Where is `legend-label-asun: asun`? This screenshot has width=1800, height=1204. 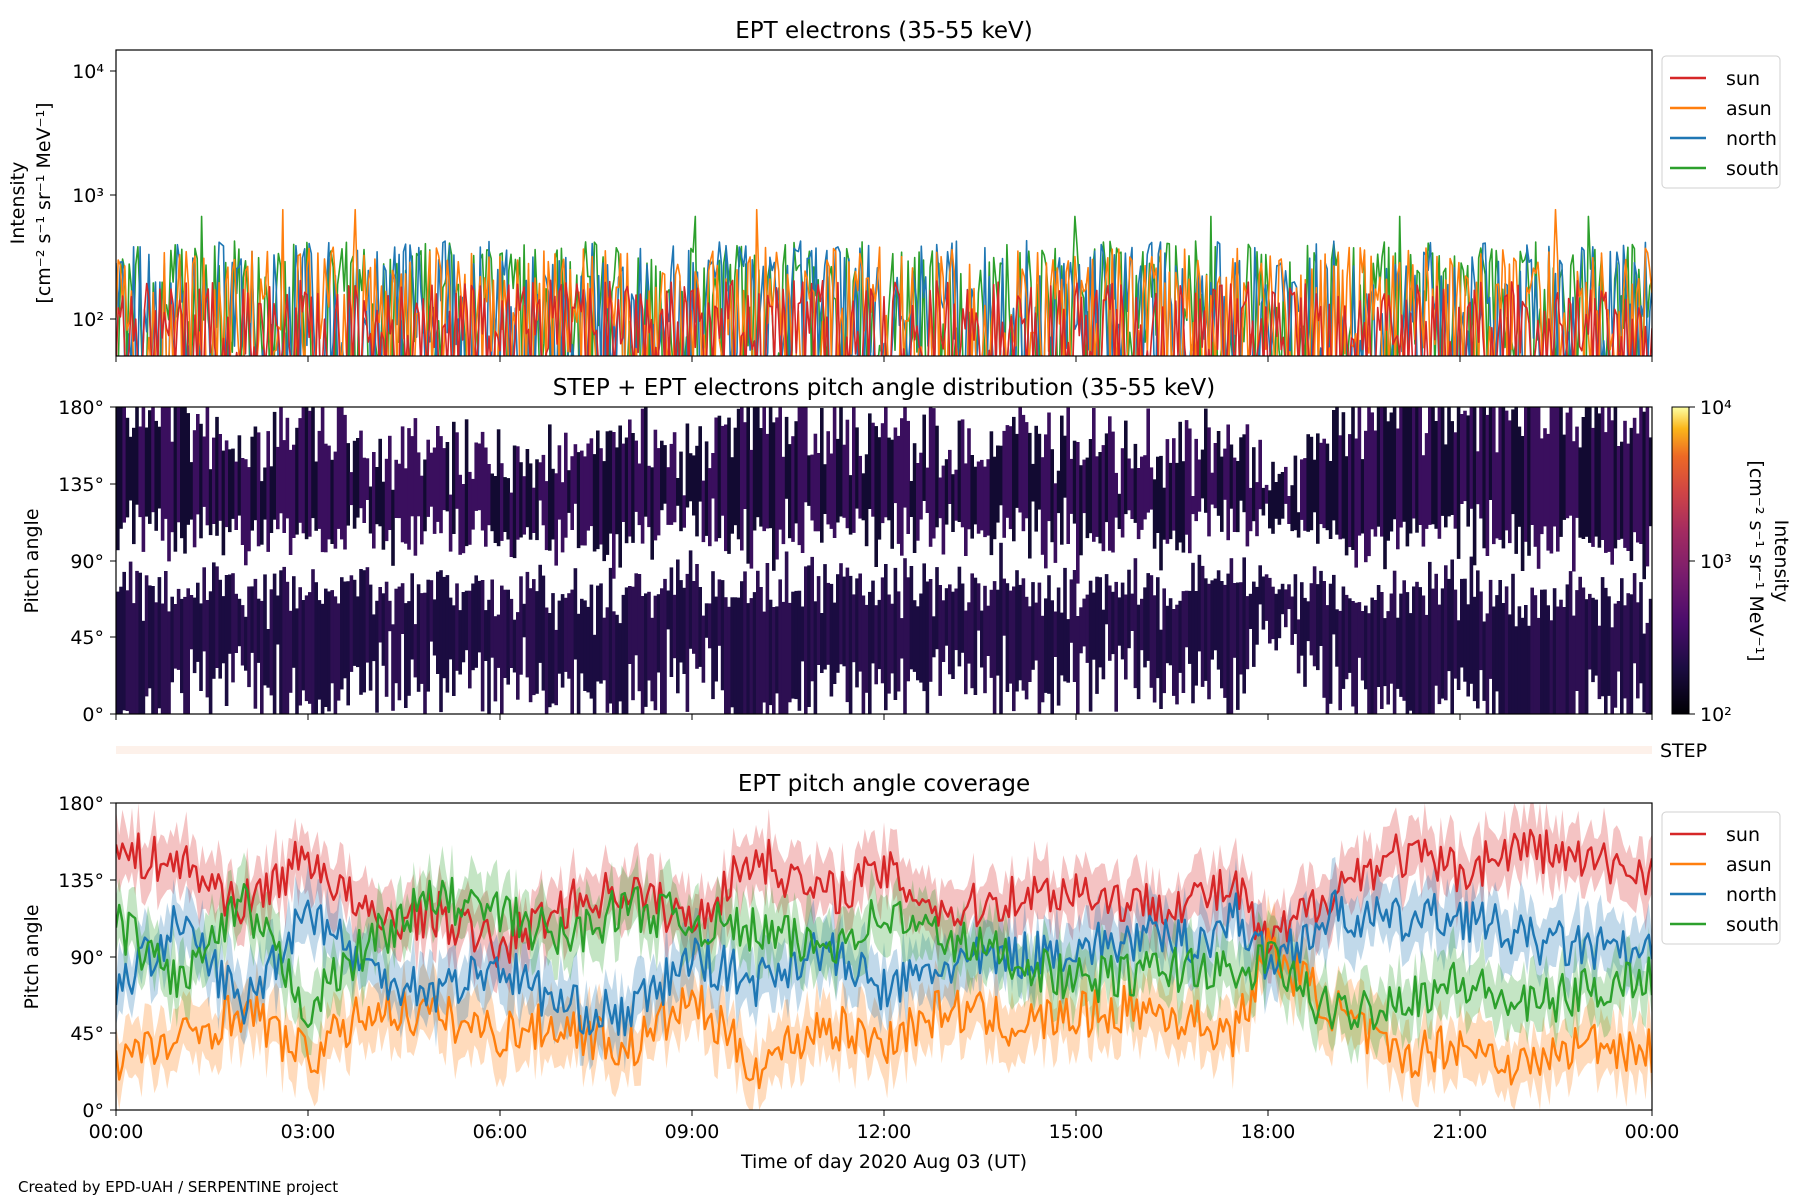
legend-label-asun: asun is located at coordinates (1749, 865).